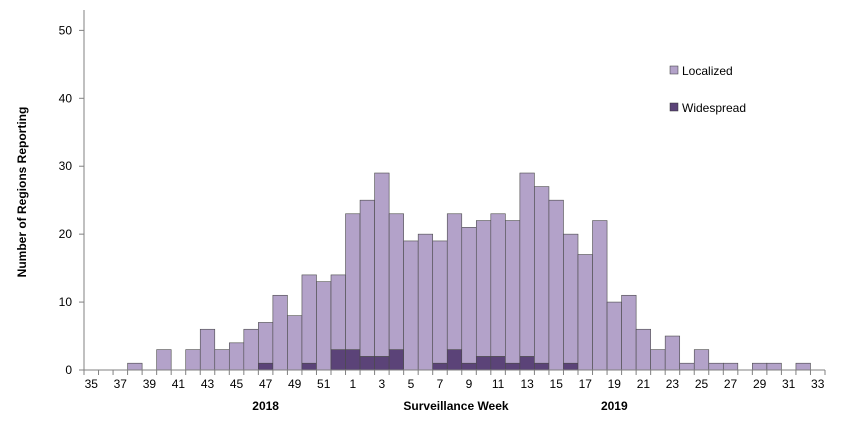  What do you see at coordinates (66, 234) in the screenshot?
I see `y-tick-label-20: 20` at bounding box center [66, 234].